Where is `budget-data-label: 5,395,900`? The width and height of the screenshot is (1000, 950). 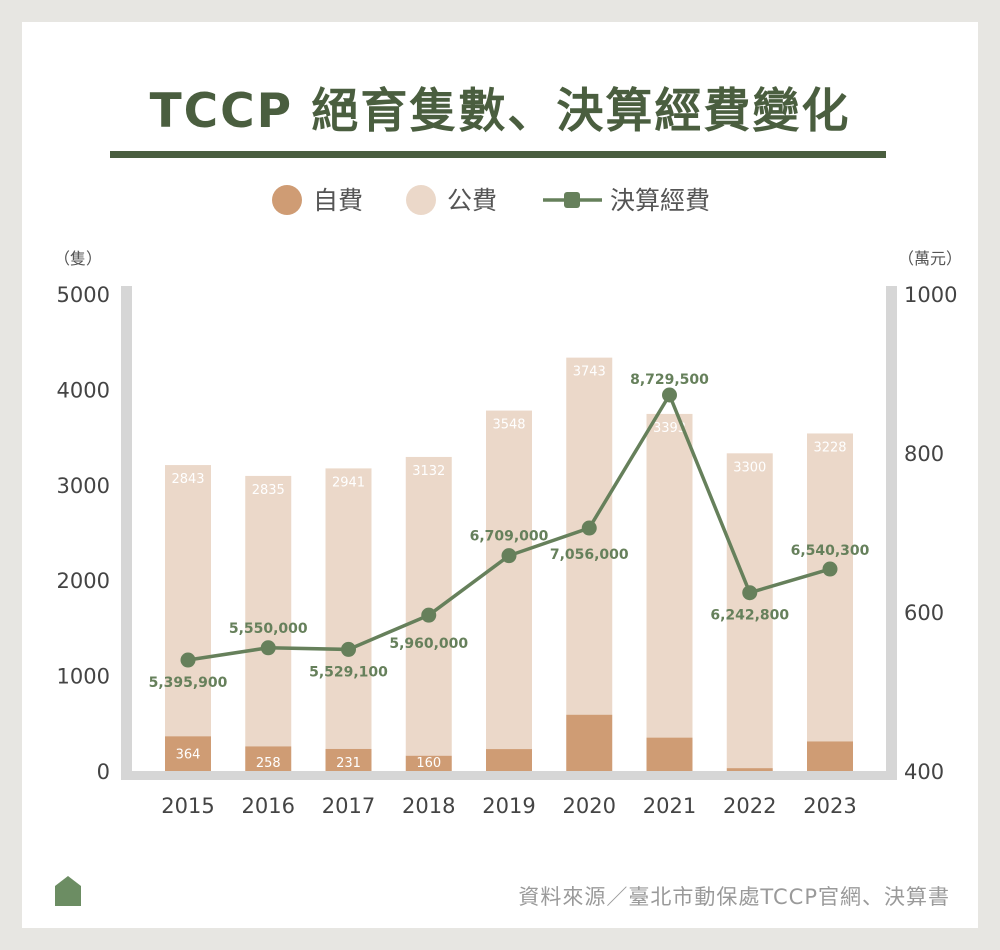
budget-data-label: 5,395,900 is located at coordinates (188, 683).